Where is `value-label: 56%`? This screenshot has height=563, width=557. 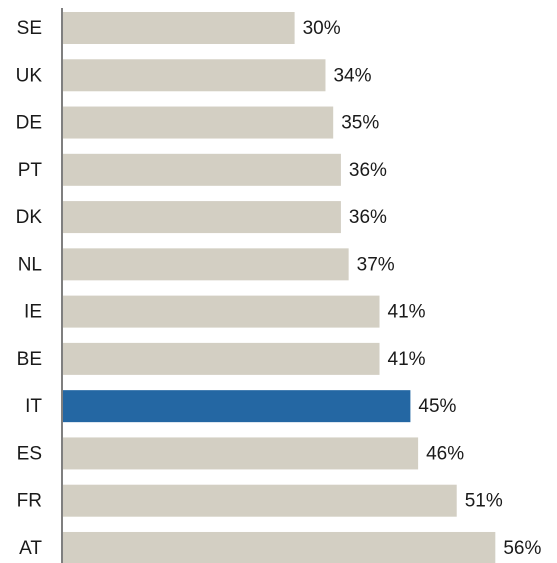 value-label: 56% is located at coordinates (522, 548).